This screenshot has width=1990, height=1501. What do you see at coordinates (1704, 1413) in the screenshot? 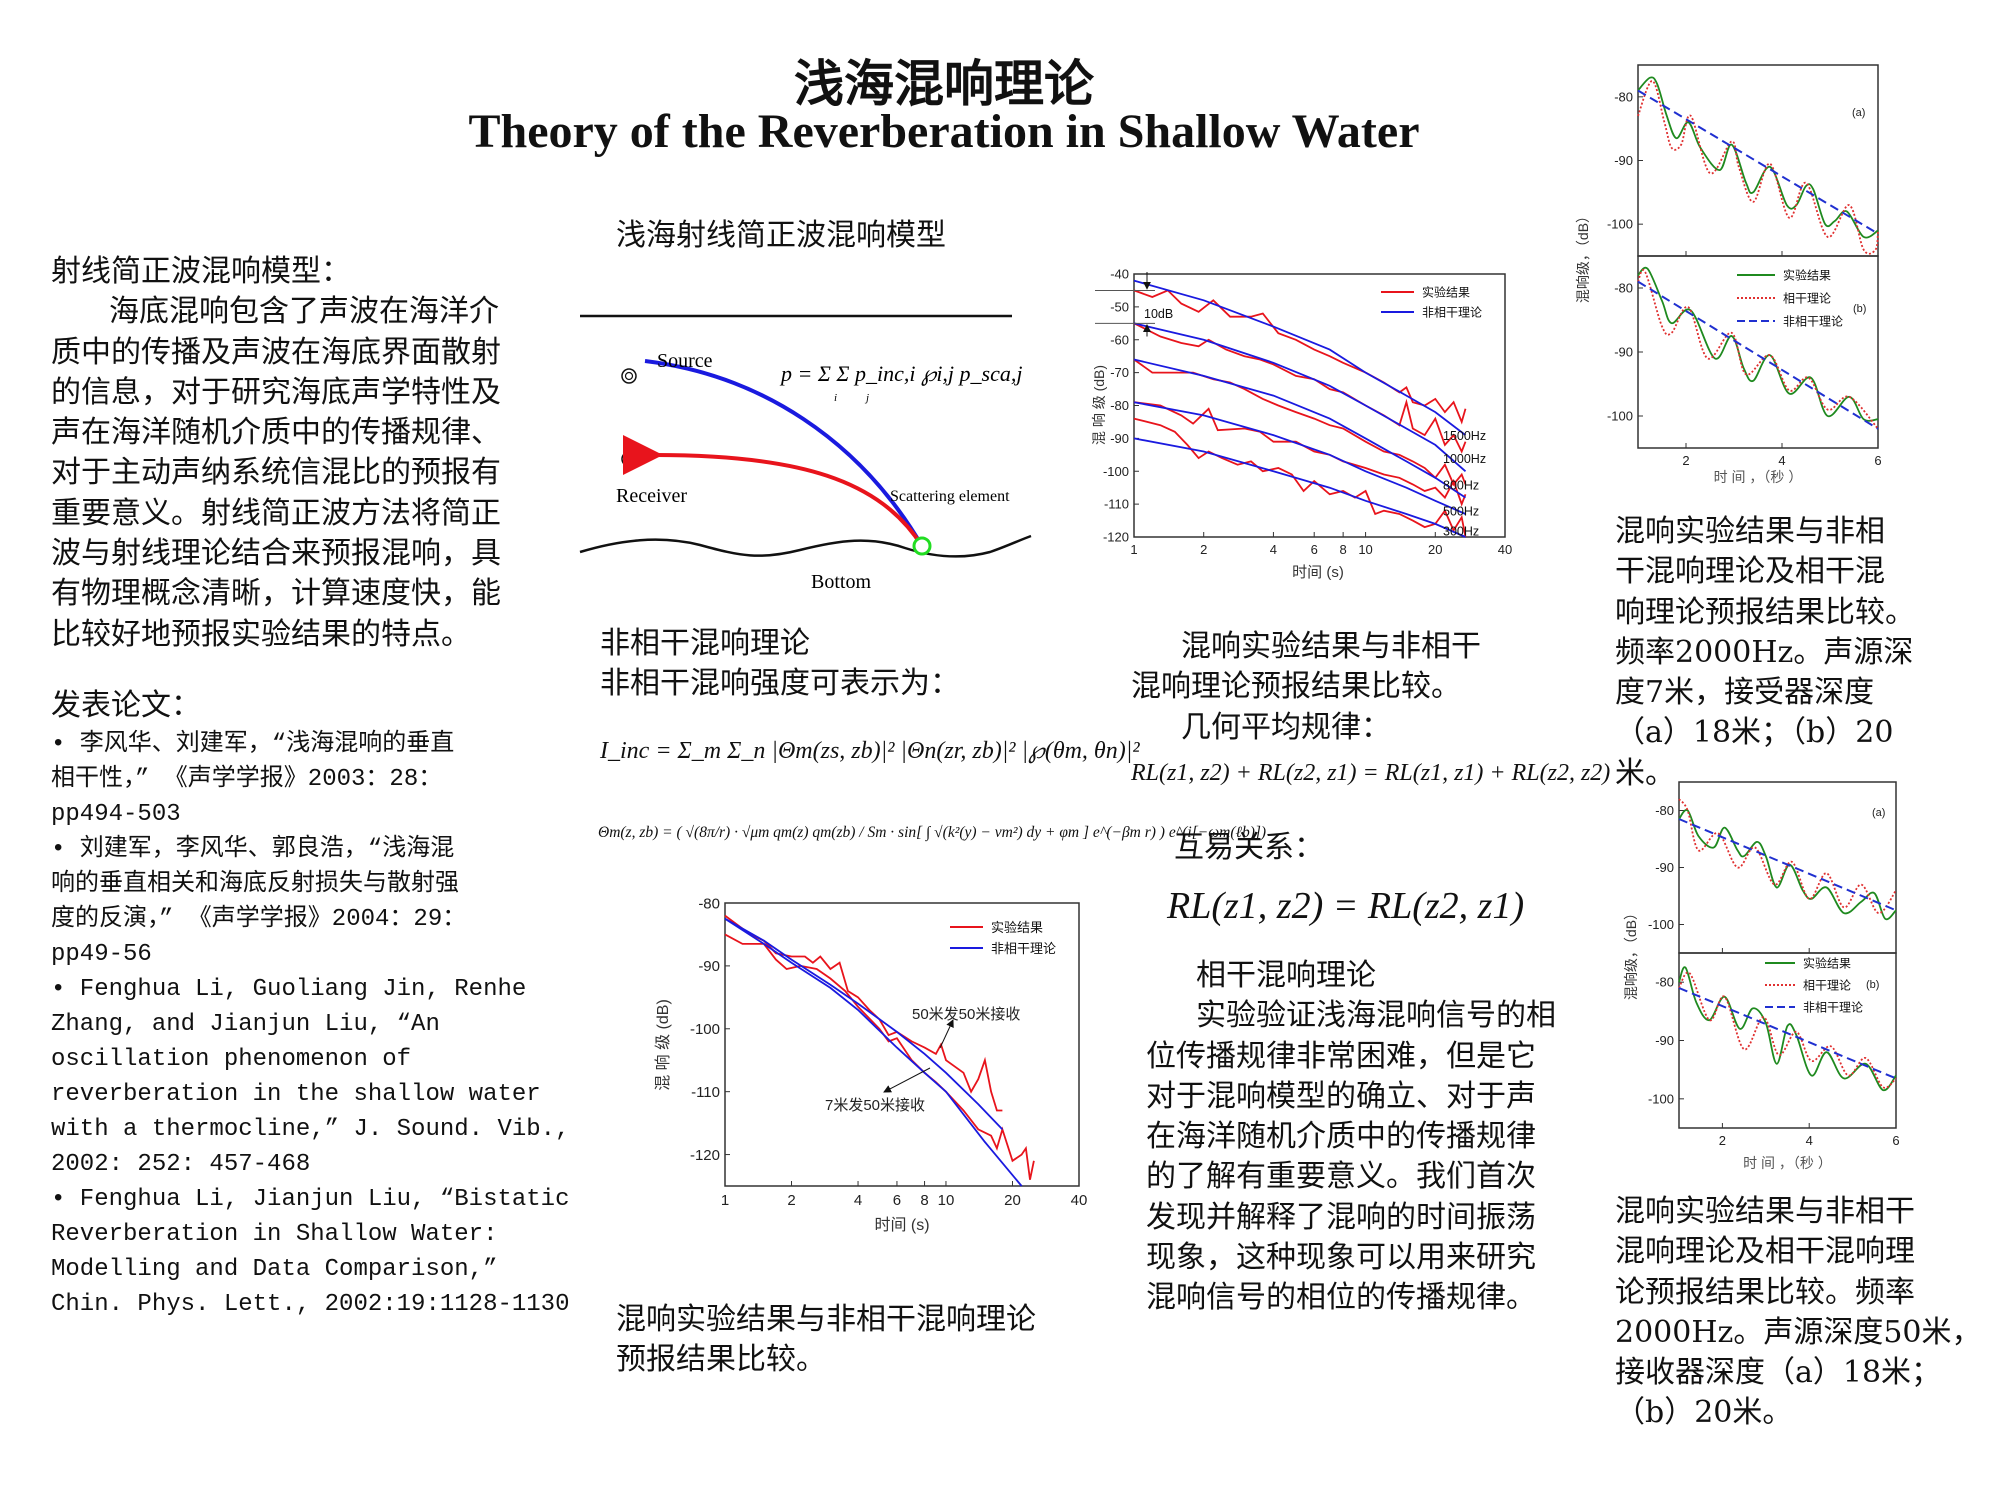
I see `caption-line: （b）20米。` at bounding box center [1704, 1413].